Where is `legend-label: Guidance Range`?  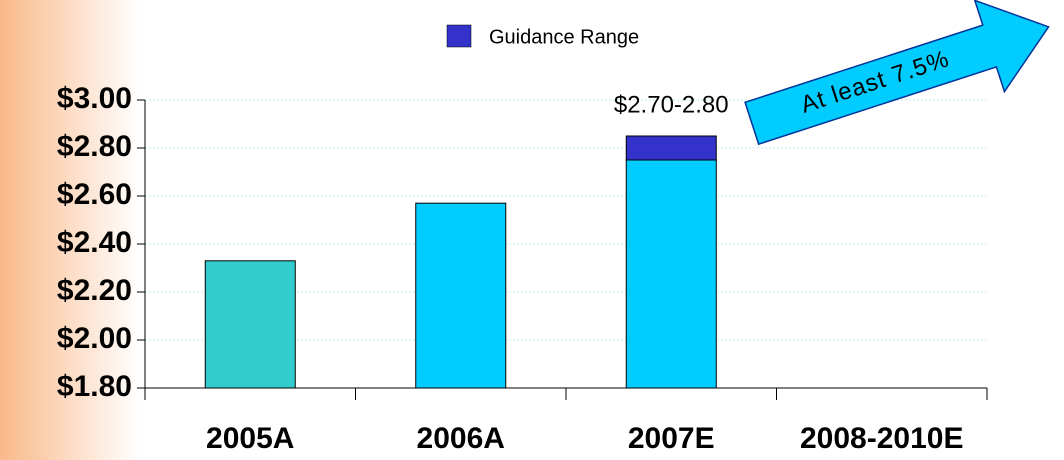 legend-label: Guidance Range is located at coordinates (564, 37).